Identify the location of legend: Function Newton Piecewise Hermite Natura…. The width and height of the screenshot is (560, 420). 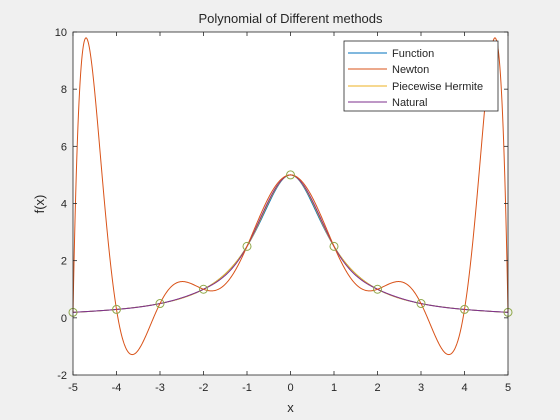
(421, 76).